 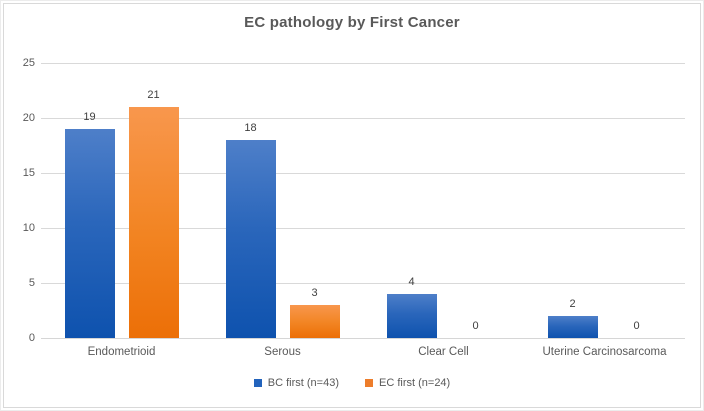 I want to click on bar-ec-first-n-24-endometrioid, so click(x=153, y=222).